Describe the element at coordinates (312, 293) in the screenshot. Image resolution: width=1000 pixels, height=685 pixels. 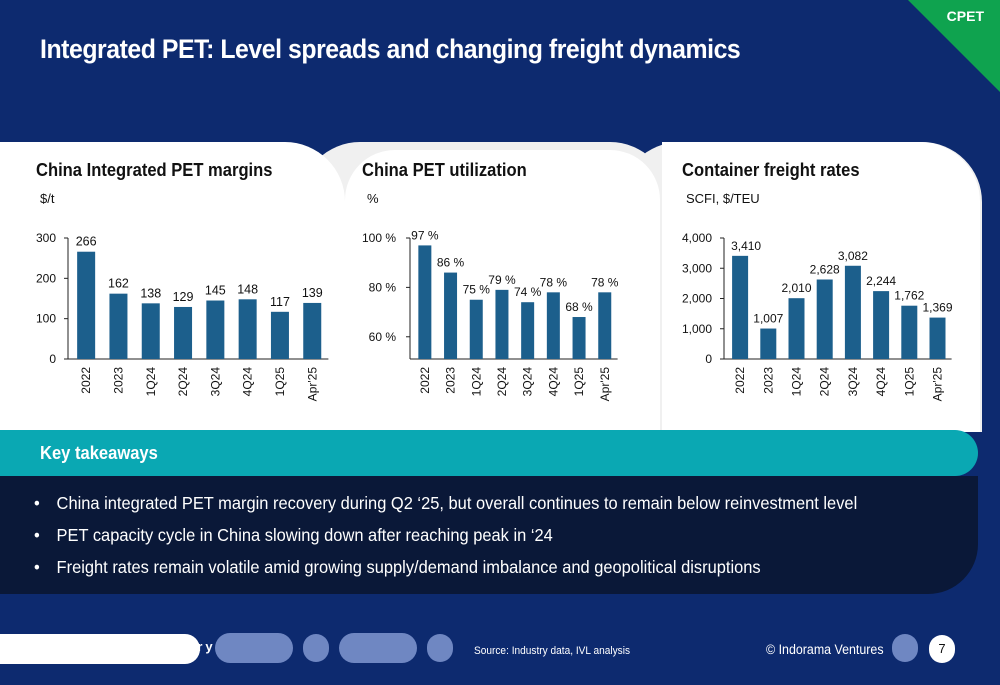
I see `data-label: 139` at that location.